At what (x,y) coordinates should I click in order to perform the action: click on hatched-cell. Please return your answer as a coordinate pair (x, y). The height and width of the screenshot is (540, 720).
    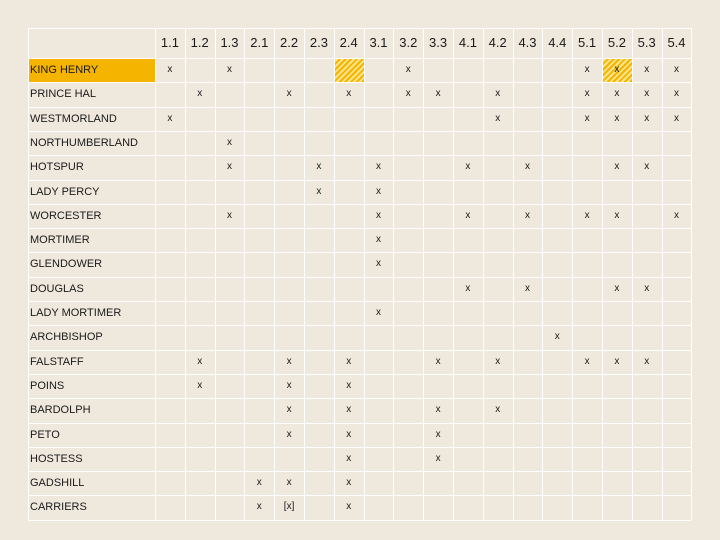
    Looking at the image, I should click on (617, 70).